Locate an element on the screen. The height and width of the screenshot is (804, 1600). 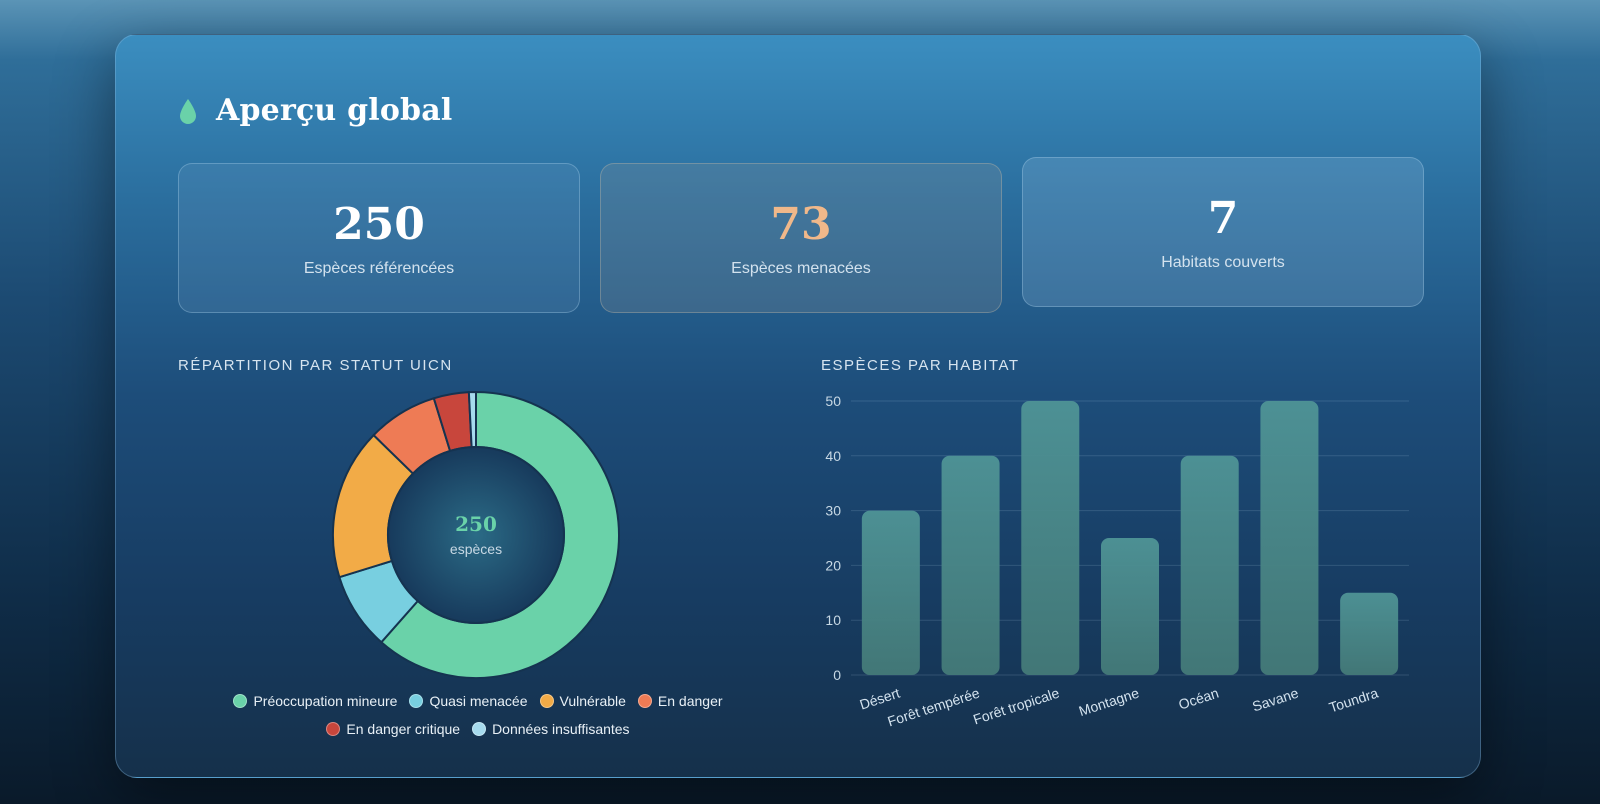
legend-label: En danger critique is located at coordinates (403, 729).